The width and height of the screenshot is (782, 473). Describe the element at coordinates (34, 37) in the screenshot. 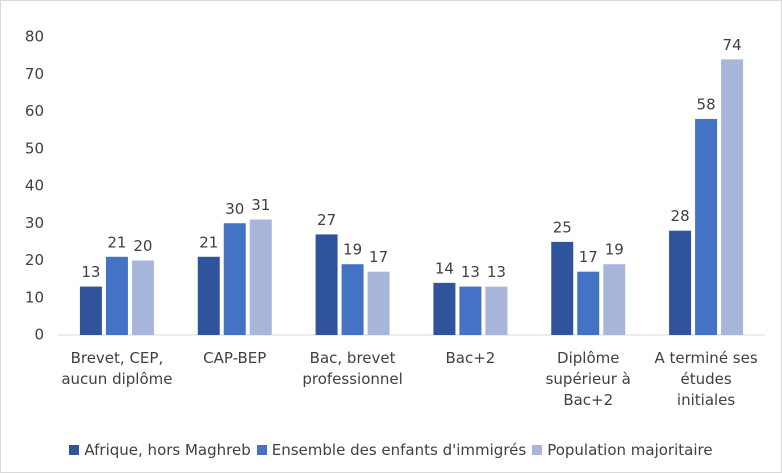

I see `y-tick-label: 80` at that location.